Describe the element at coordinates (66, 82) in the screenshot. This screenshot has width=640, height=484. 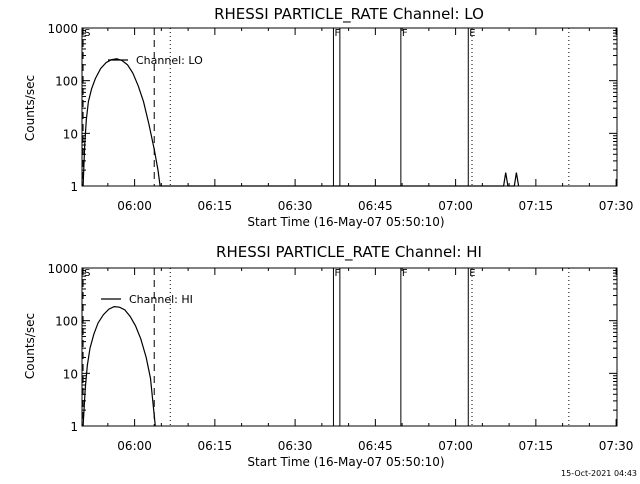
I see `lo-y-tick-label: 100` at that location.